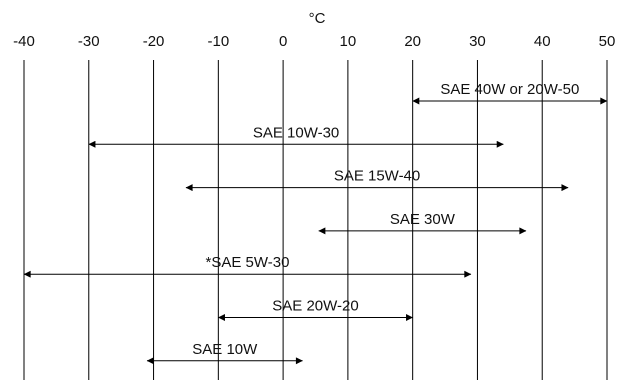 The image size is (634, 380). Describe the element at coordinates (218, 41) in the screenshot. I see `x-tick-label: -10` at that location.